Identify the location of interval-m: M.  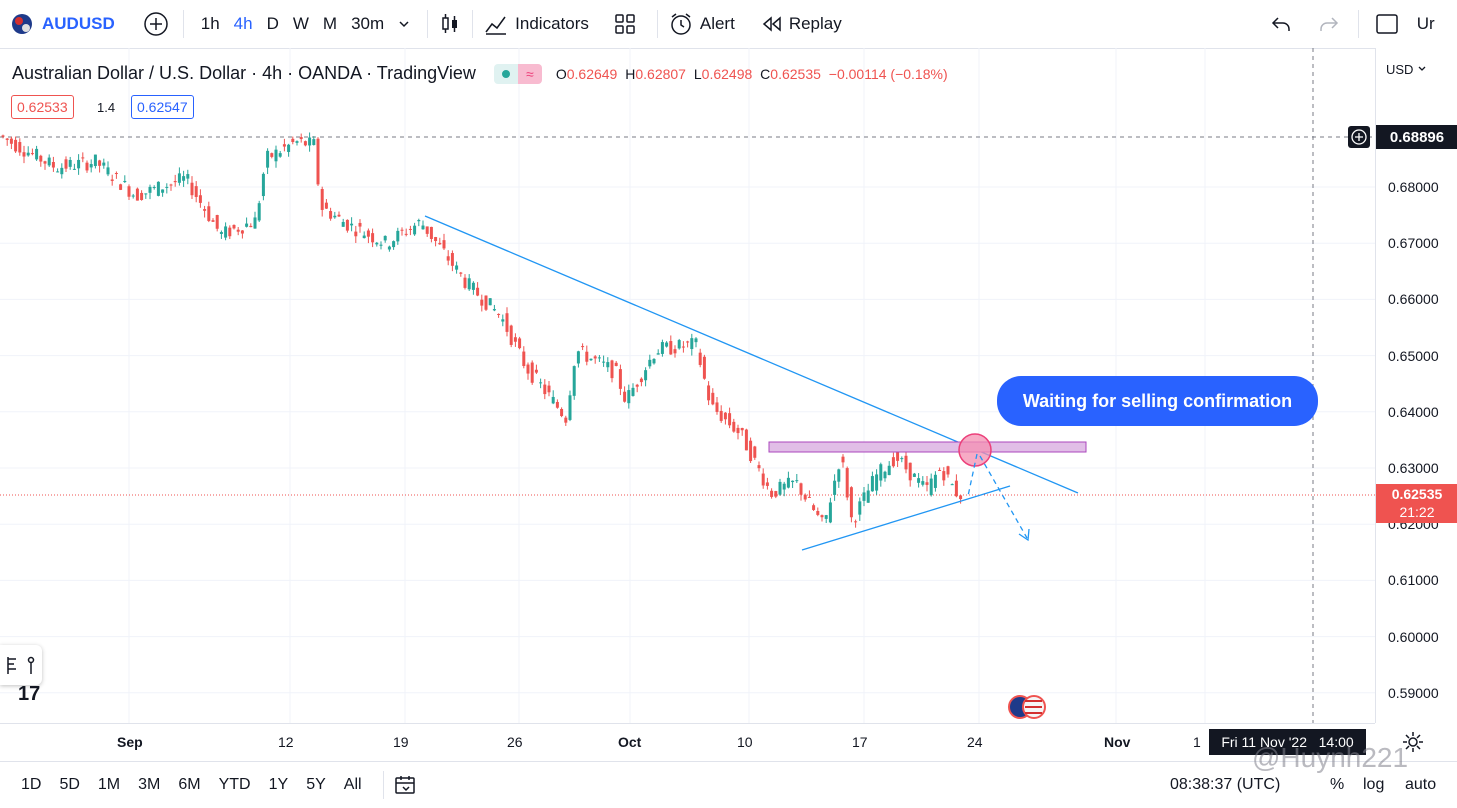
(330, 24).